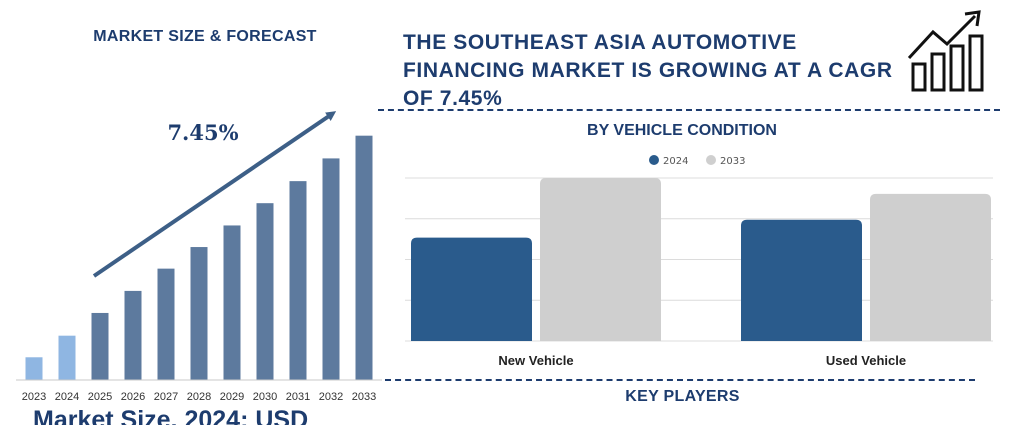 Image resolution: width=1035 pixels, height=425 pixels. I want to click on x-tick-label: 2025, so click(100, 395).